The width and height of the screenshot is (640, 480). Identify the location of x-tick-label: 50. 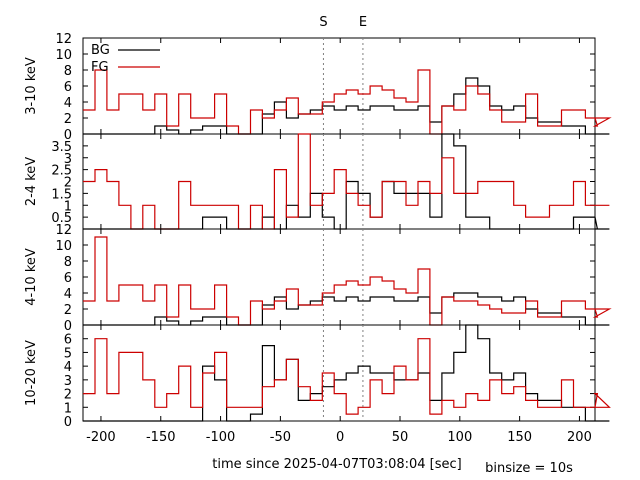
(400, 437).